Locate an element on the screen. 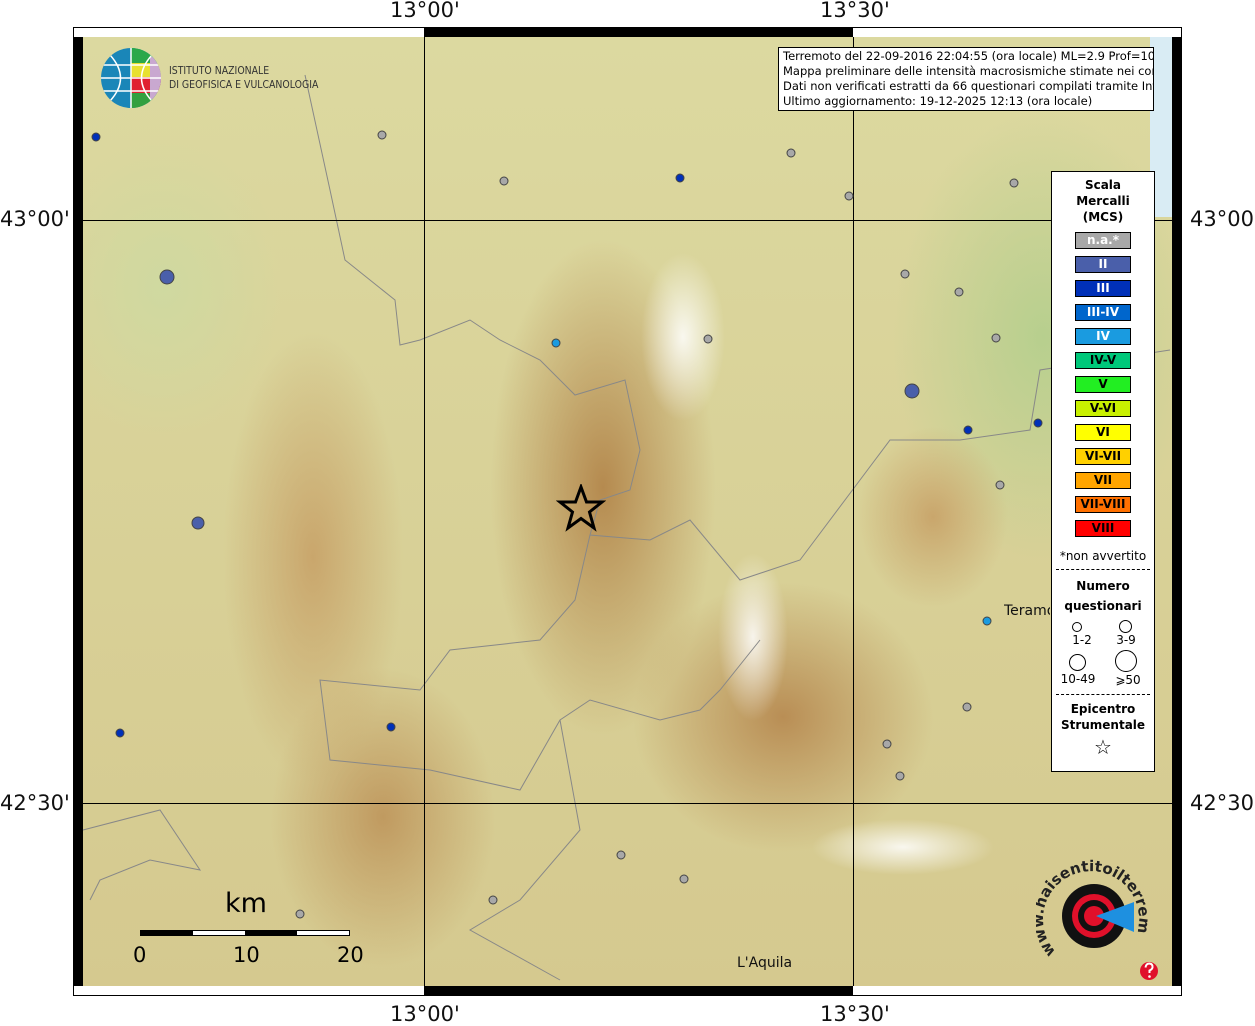 Image resolution: width=1255 pixels, height=1026 pixels. lat-label-right-2: 42°30' is located at coordinates (1222, 803).